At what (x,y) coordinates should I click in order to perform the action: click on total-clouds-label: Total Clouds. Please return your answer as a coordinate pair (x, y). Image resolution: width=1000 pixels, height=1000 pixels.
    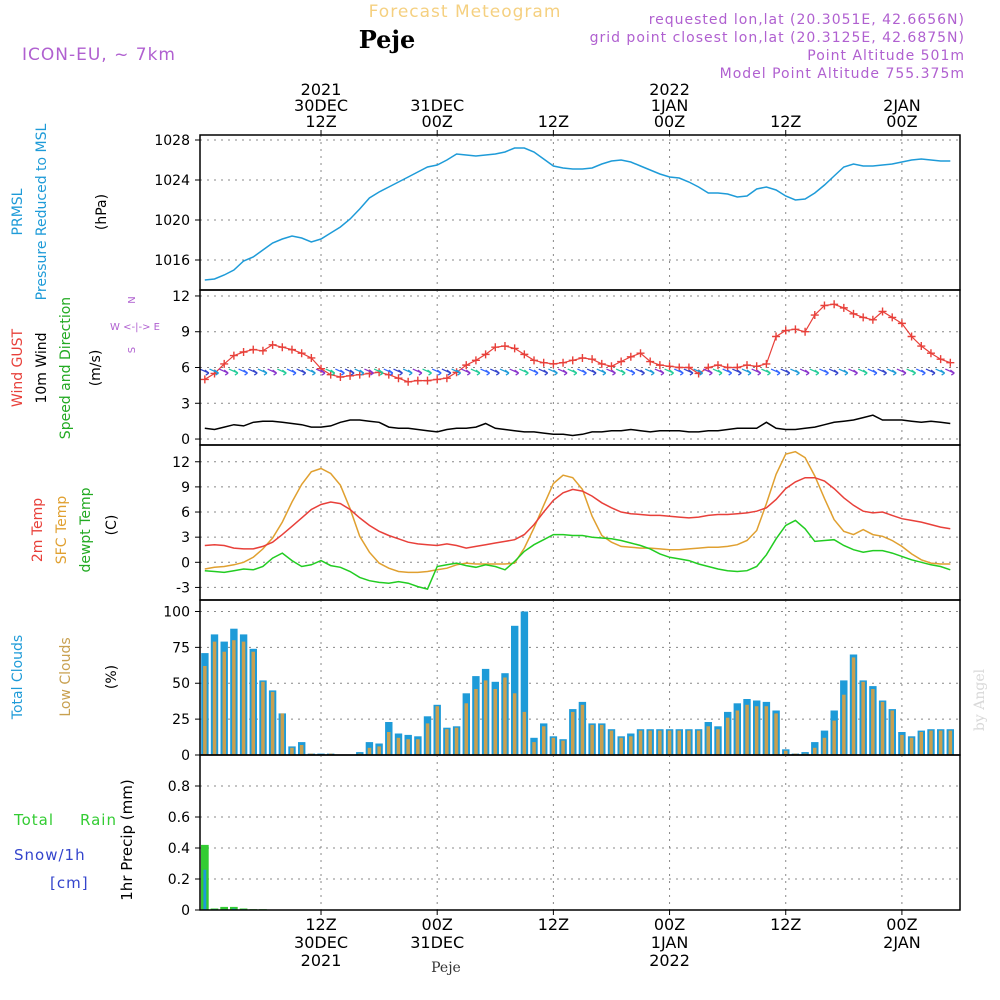
    Looking at the image, I should click on (18, 677).